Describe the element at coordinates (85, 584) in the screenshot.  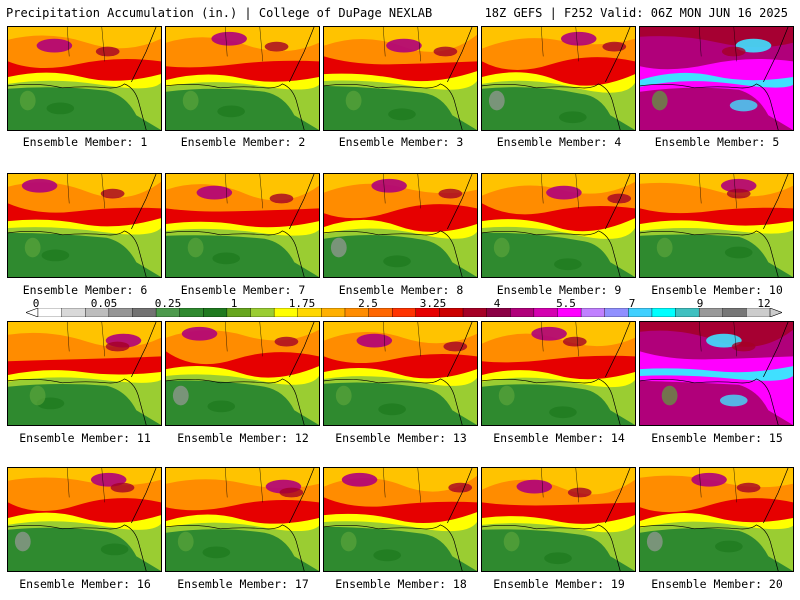
I see `member-caption: Ensemble Member: 16` at that location.